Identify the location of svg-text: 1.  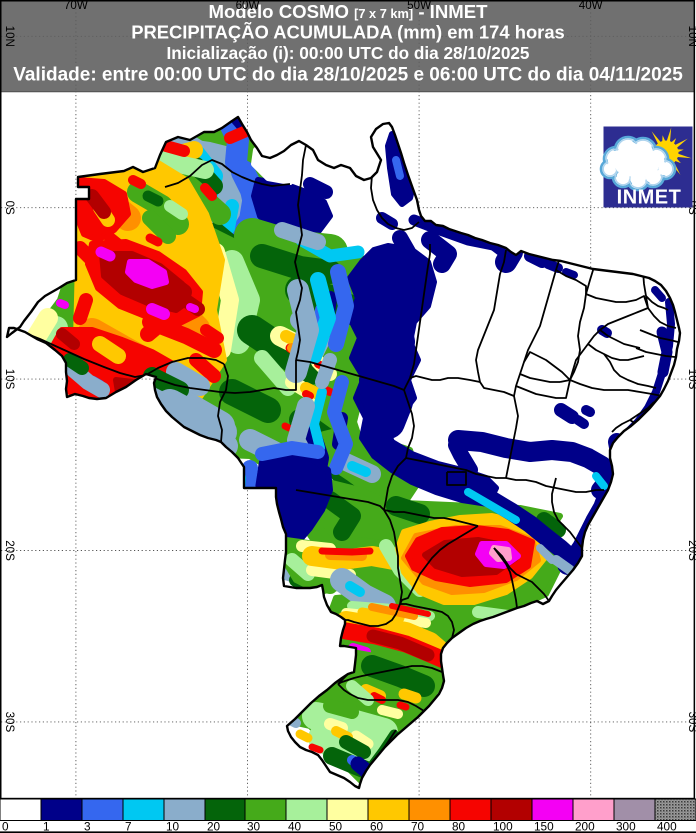
(46, 826).